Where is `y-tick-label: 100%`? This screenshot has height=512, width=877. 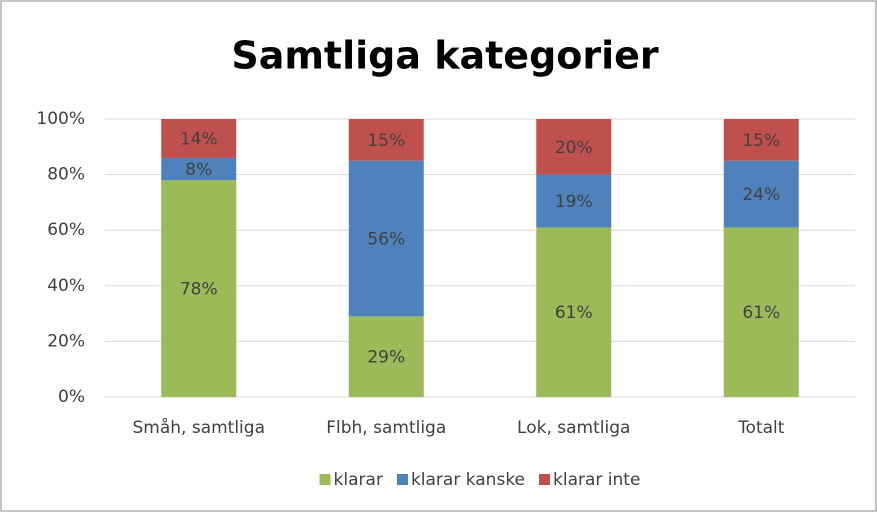
y-tick-label: 100% is located at coordinates (60, 119).